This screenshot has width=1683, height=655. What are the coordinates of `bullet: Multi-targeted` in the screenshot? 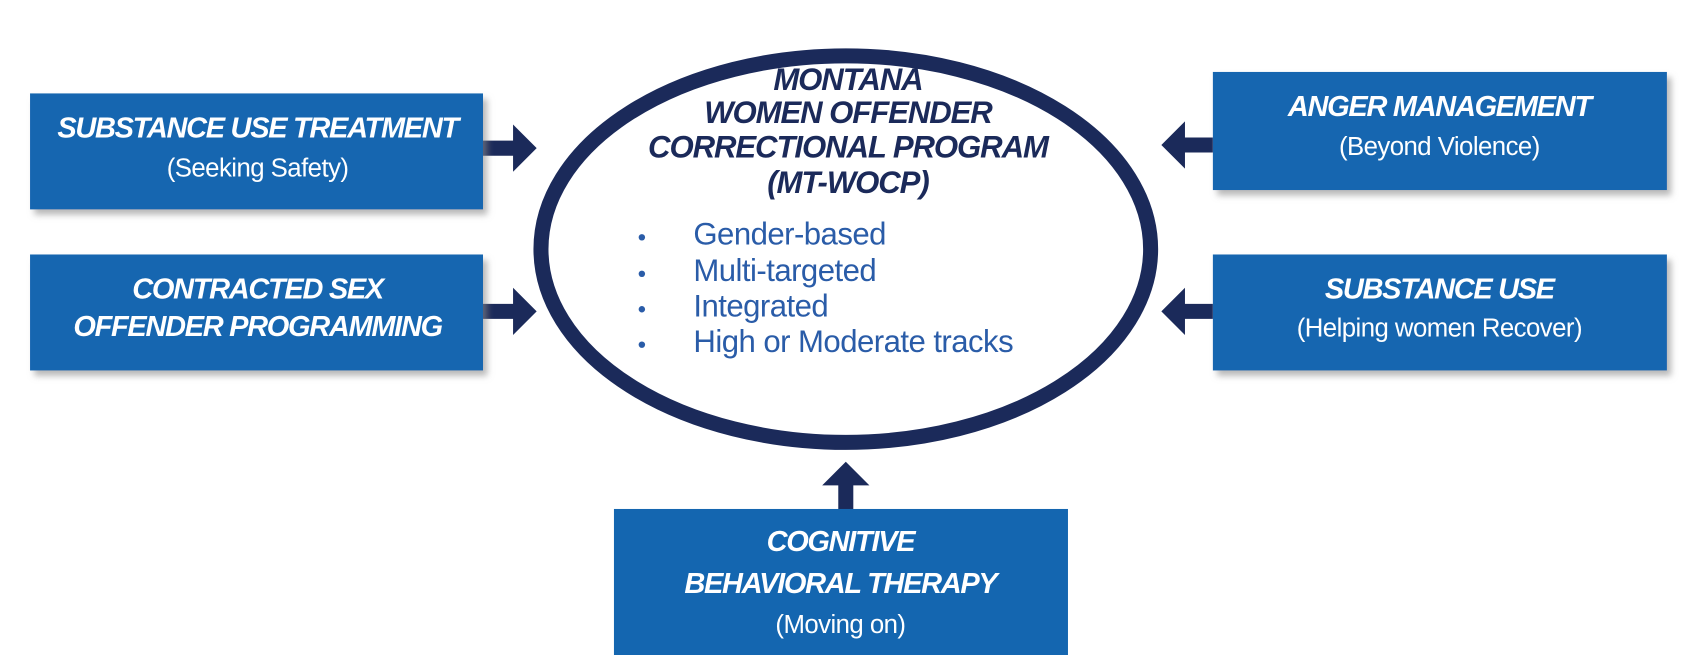 It's located at (784, 270).